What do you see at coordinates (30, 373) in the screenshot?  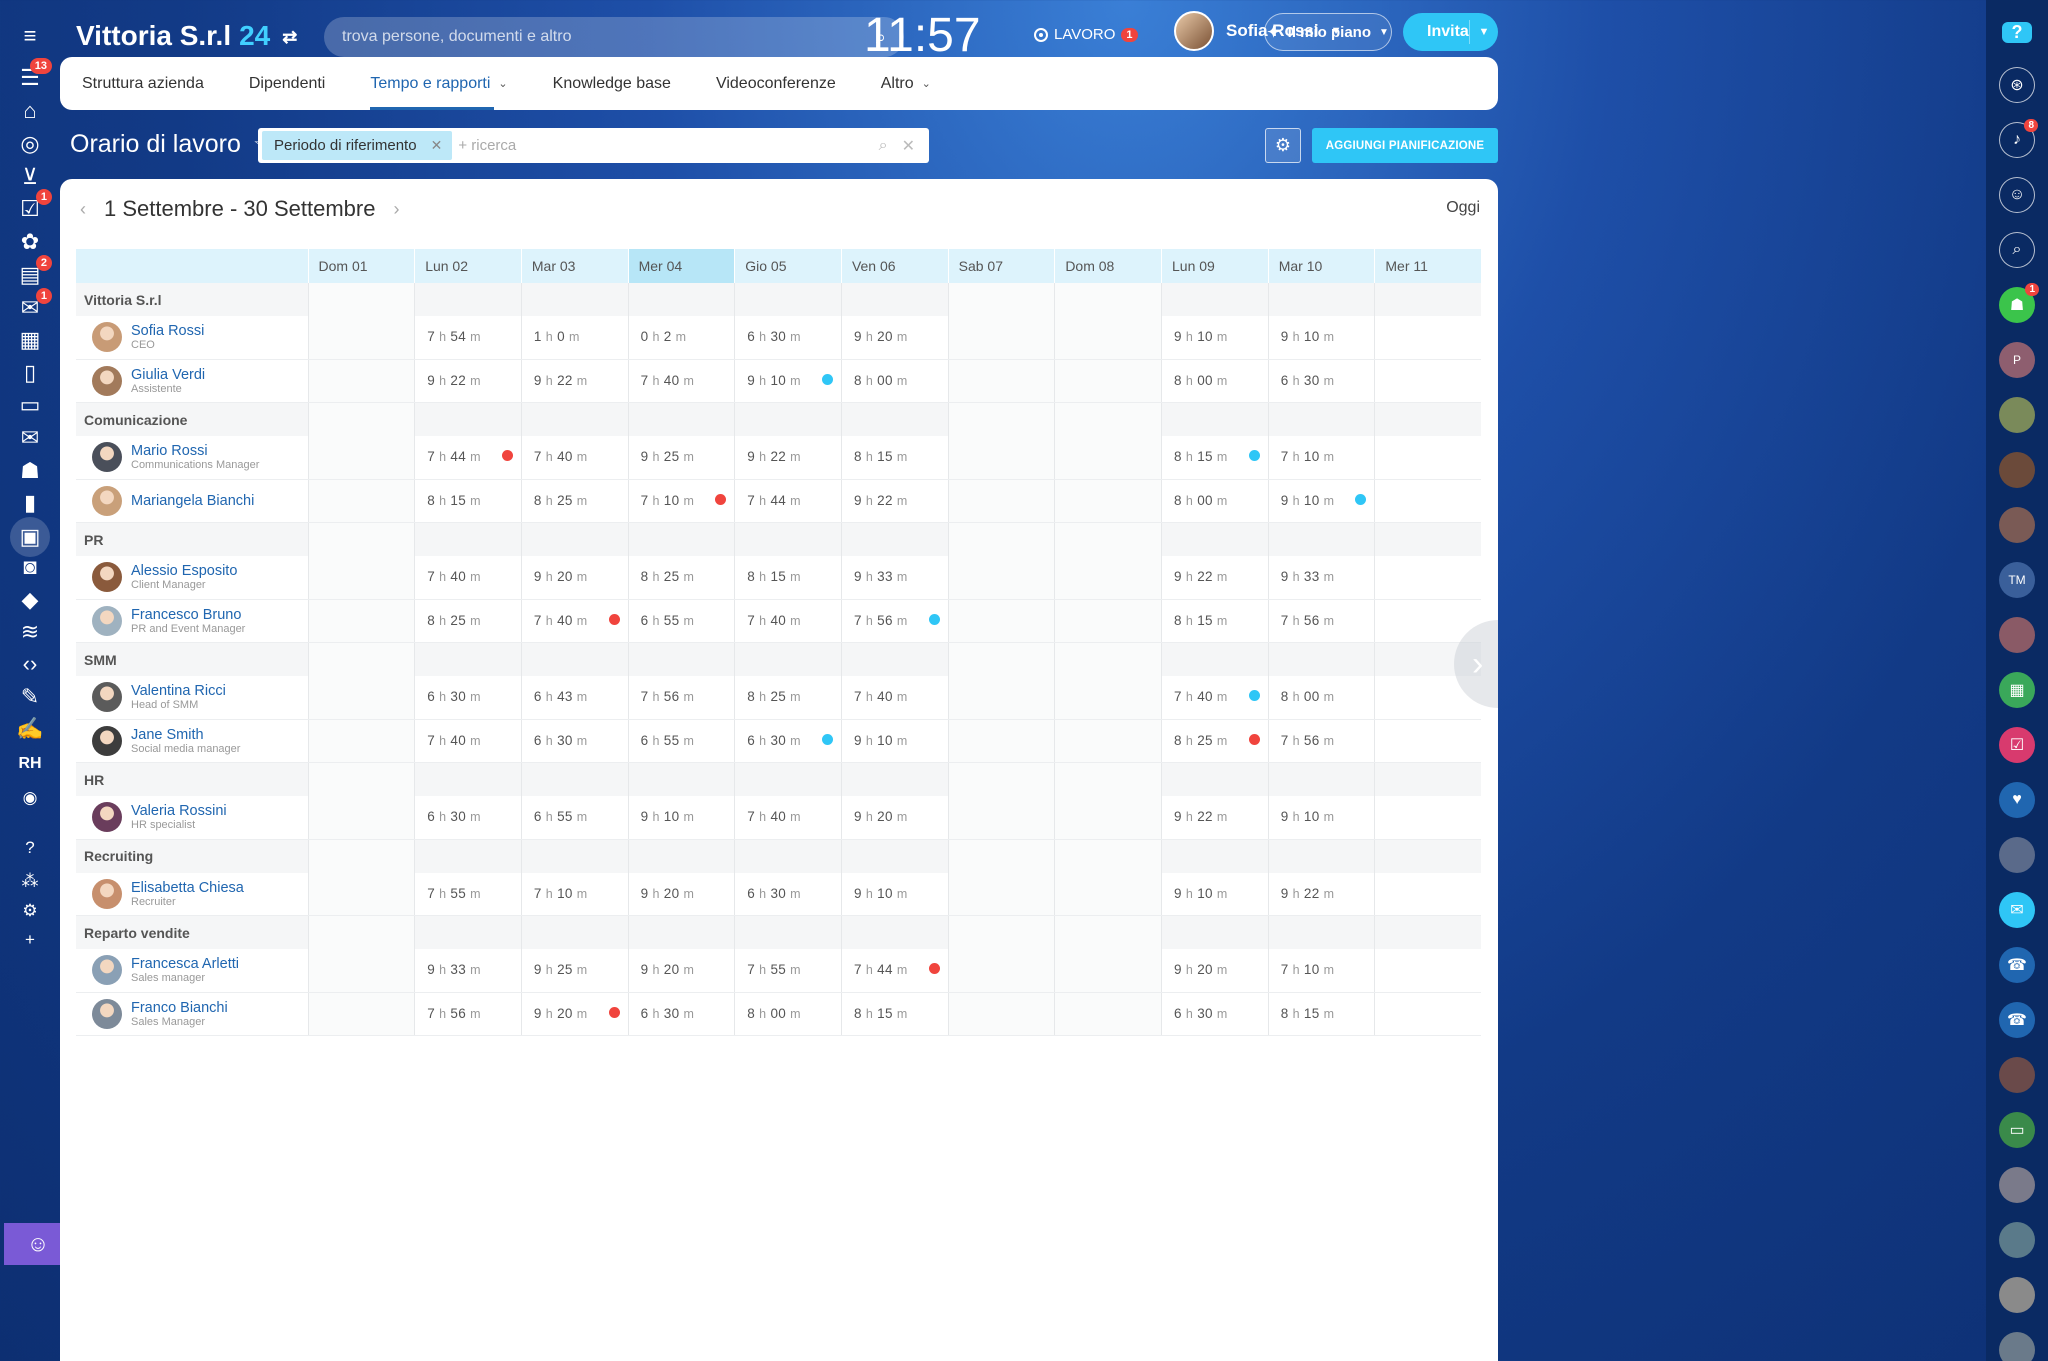 I see `document-nav-item: ▯` at bounding box center [30, 373].